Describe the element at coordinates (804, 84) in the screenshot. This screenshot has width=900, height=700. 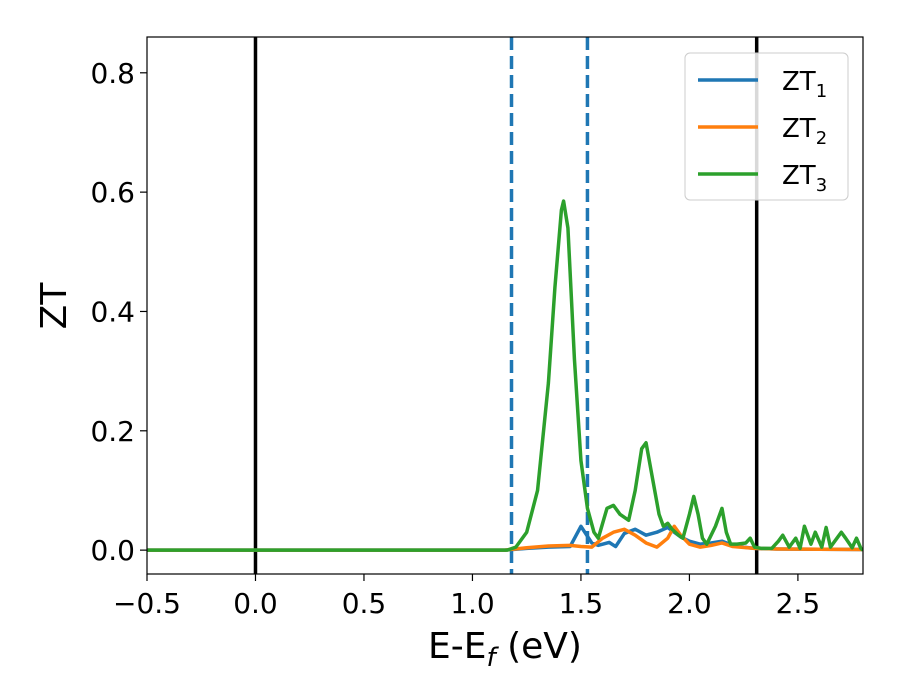
I see `legend-label: ZT1` at that location.